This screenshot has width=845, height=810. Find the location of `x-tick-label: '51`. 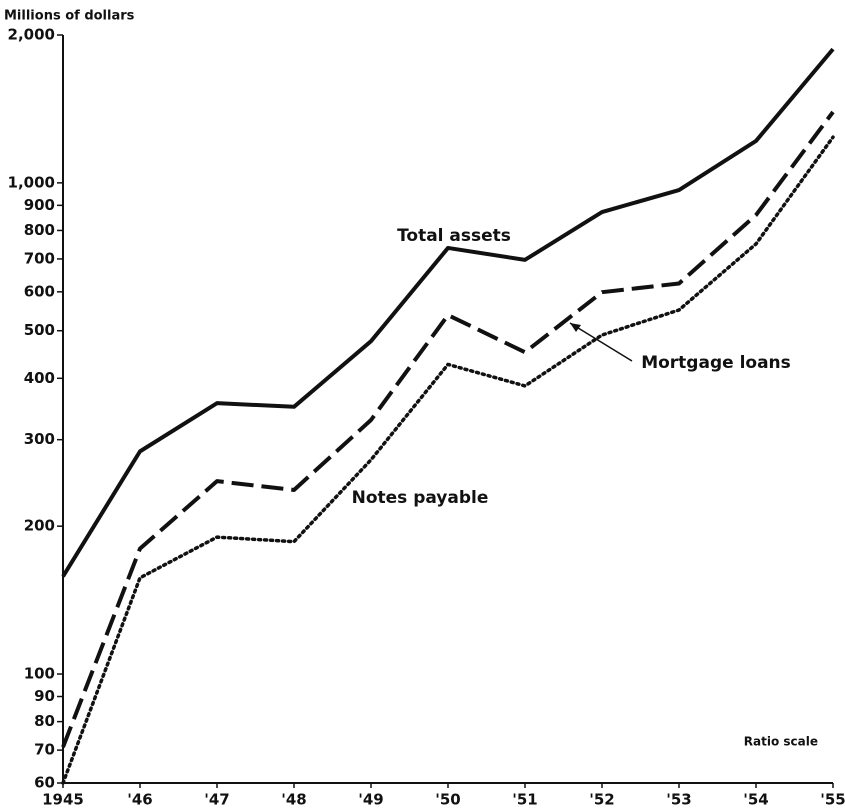

x-tick-label: '51 is located at coordinates (524, 800).